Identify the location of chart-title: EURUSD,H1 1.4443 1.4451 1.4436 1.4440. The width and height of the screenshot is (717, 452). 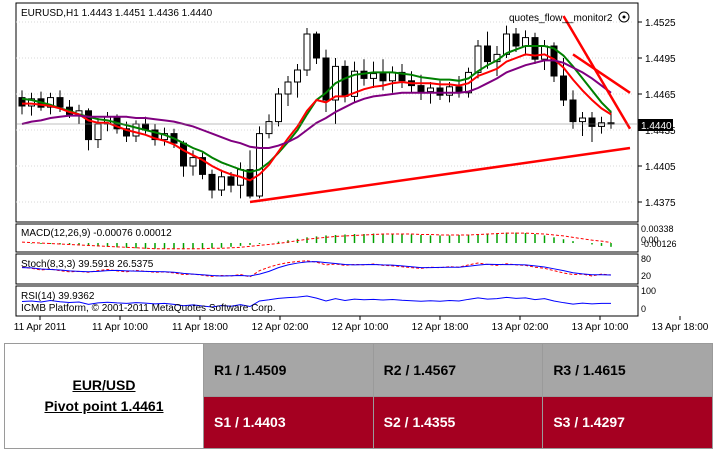
(117, 13).